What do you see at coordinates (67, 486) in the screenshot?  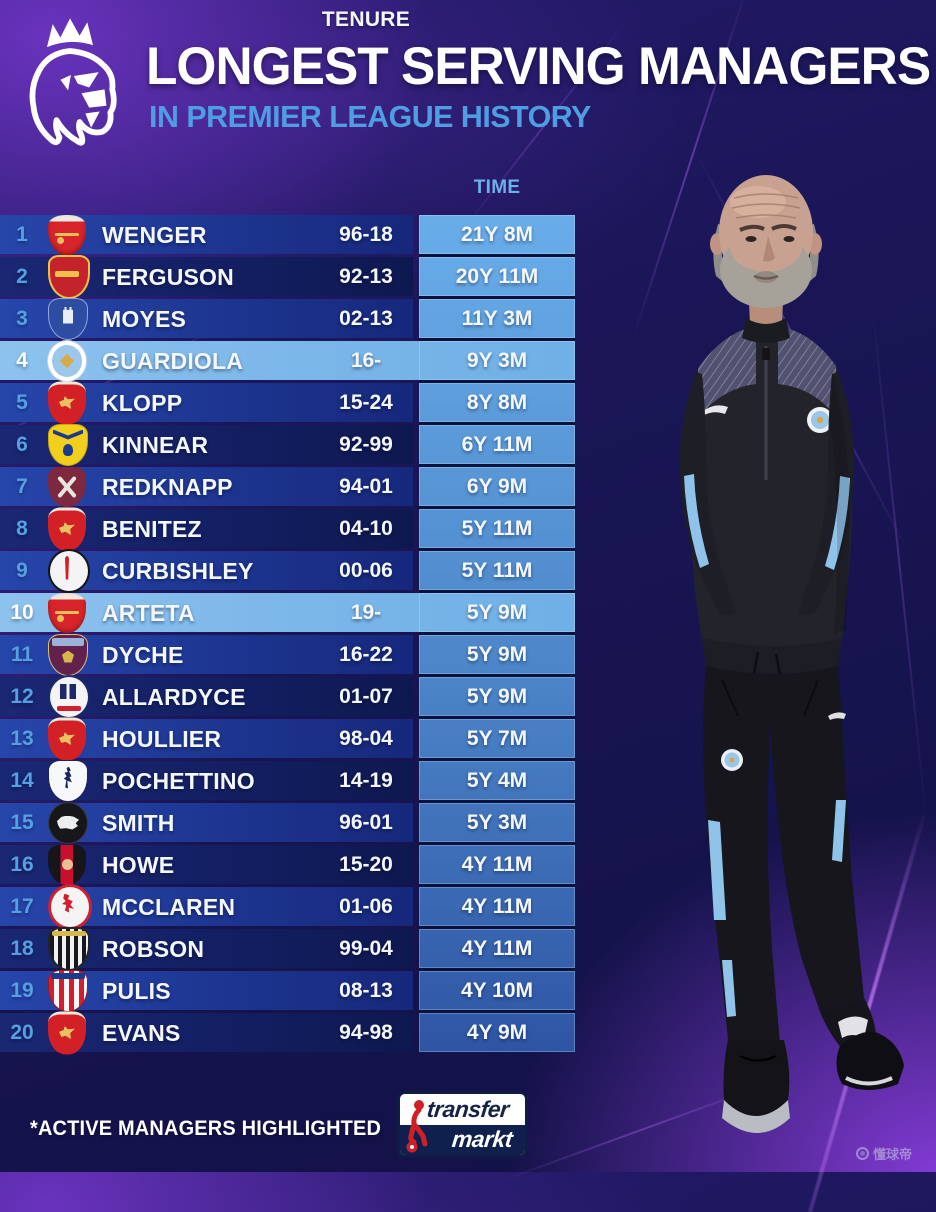 I see `west-ham-badge-icon` at bounding box center [67, 486].